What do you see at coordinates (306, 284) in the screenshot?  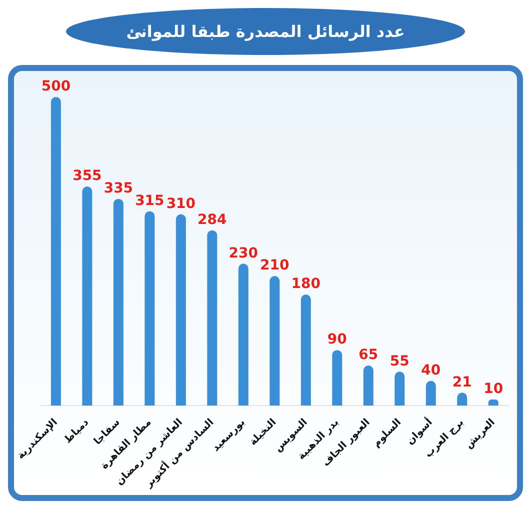 I see `data-label: 180` at bounding box center [306, 284].